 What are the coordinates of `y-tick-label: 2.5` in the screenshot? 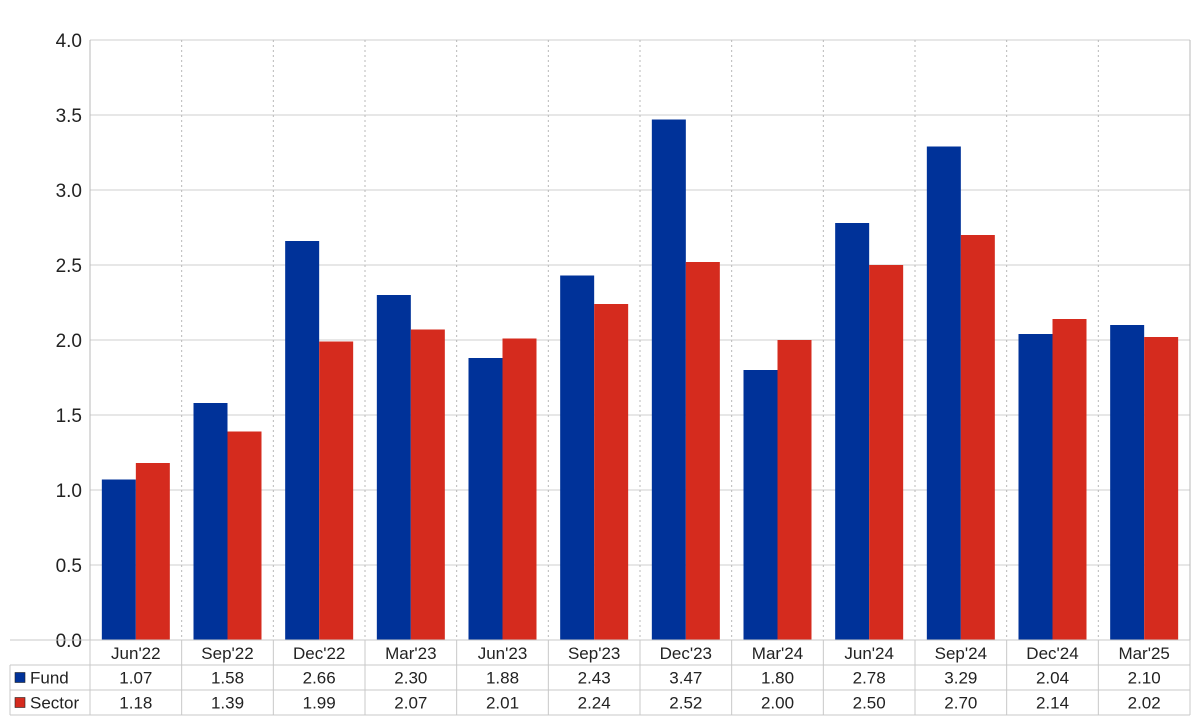 It's located at (69, 266).